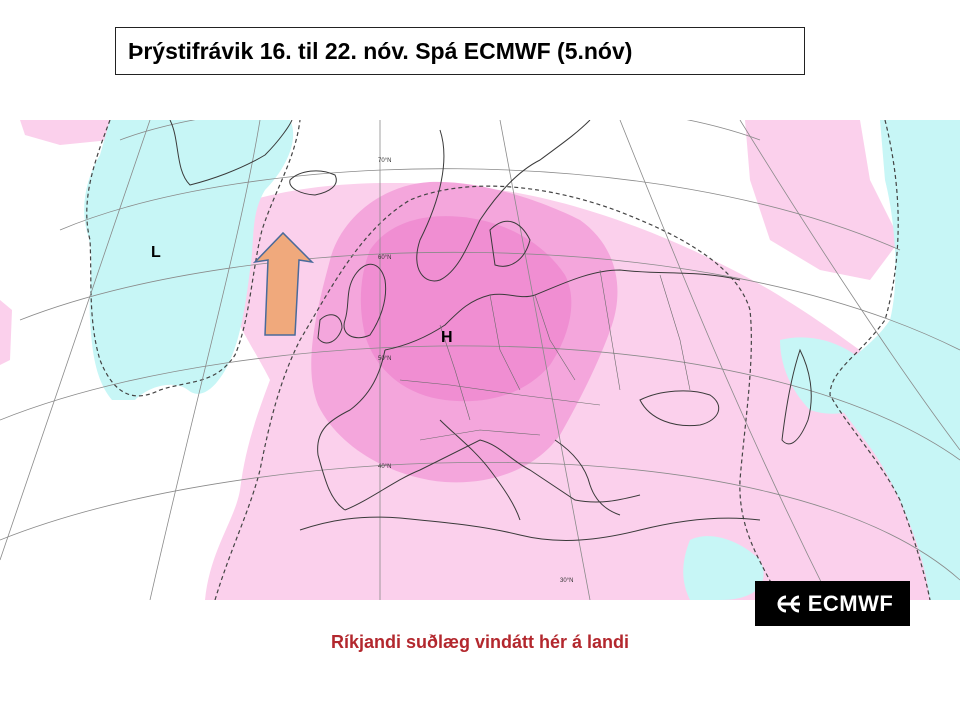 This screenshot has height=720, width=960. What do you see at coordinates (850, 603) in the screenshot?
I see `ecmwf-logo-text: ECMWF` at bounding box center [850, 603].